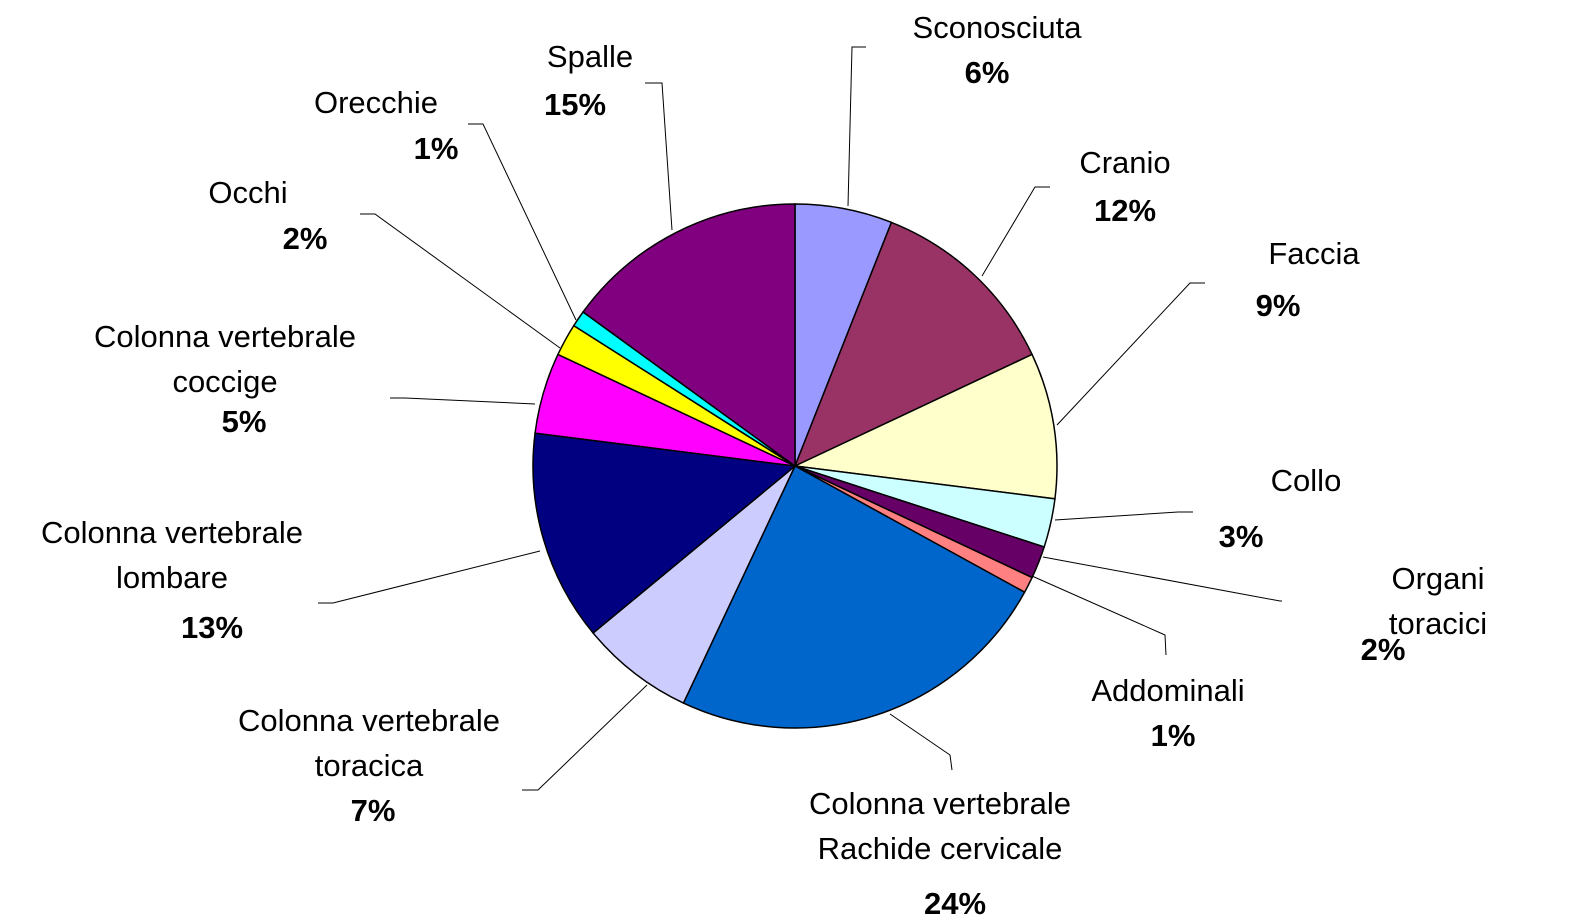  Describe the element at coordinates (1125, 162) in the screenshot. I see `slice-label: Cranio` at that location.